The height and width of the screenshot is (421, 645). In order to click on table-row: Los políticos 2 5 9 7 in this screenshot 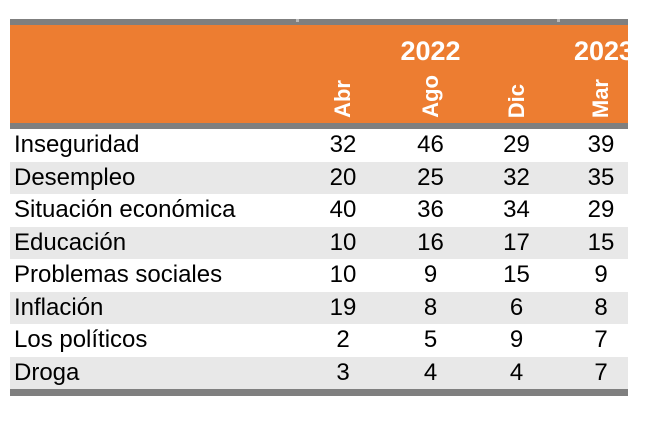, I will do `click(319, 340)`.